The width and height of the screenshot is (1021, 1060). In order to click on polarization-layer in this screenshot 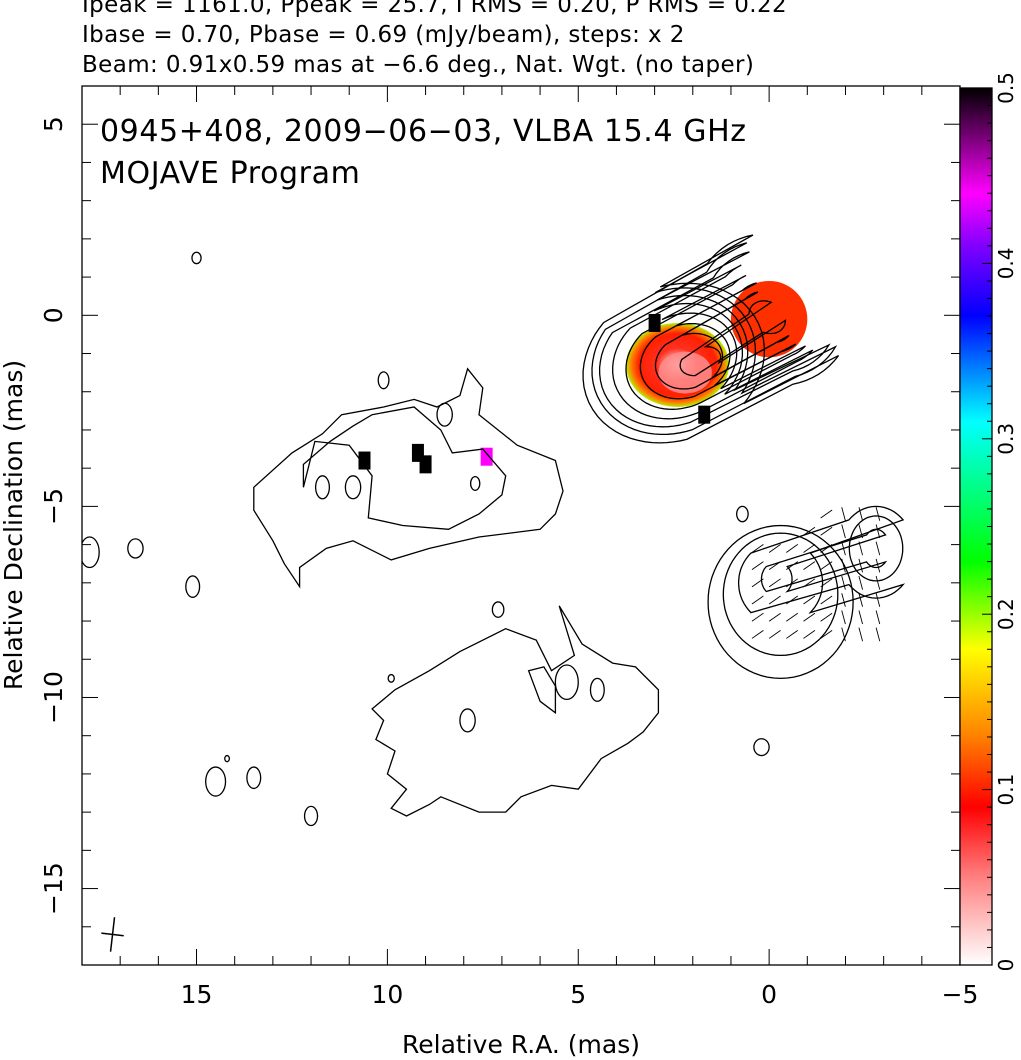, I will do `click(583, 377)`.